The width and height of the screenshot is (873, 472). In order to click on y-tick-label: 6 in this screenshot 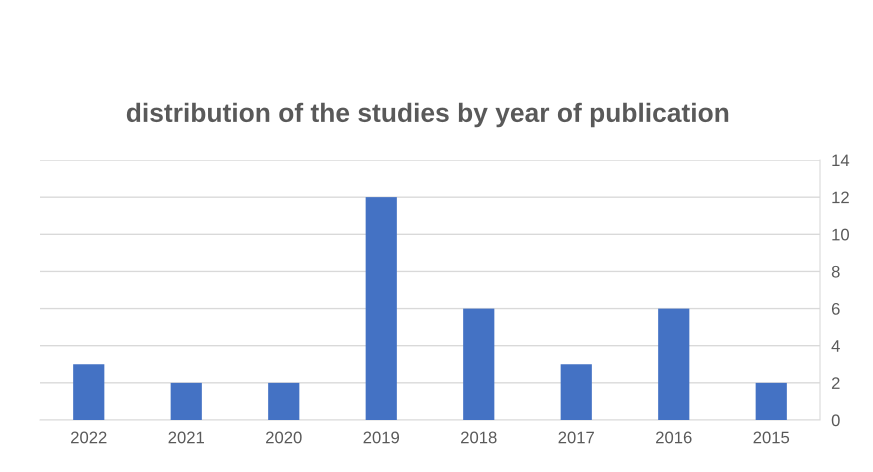, I will do `click(836, 308)`.